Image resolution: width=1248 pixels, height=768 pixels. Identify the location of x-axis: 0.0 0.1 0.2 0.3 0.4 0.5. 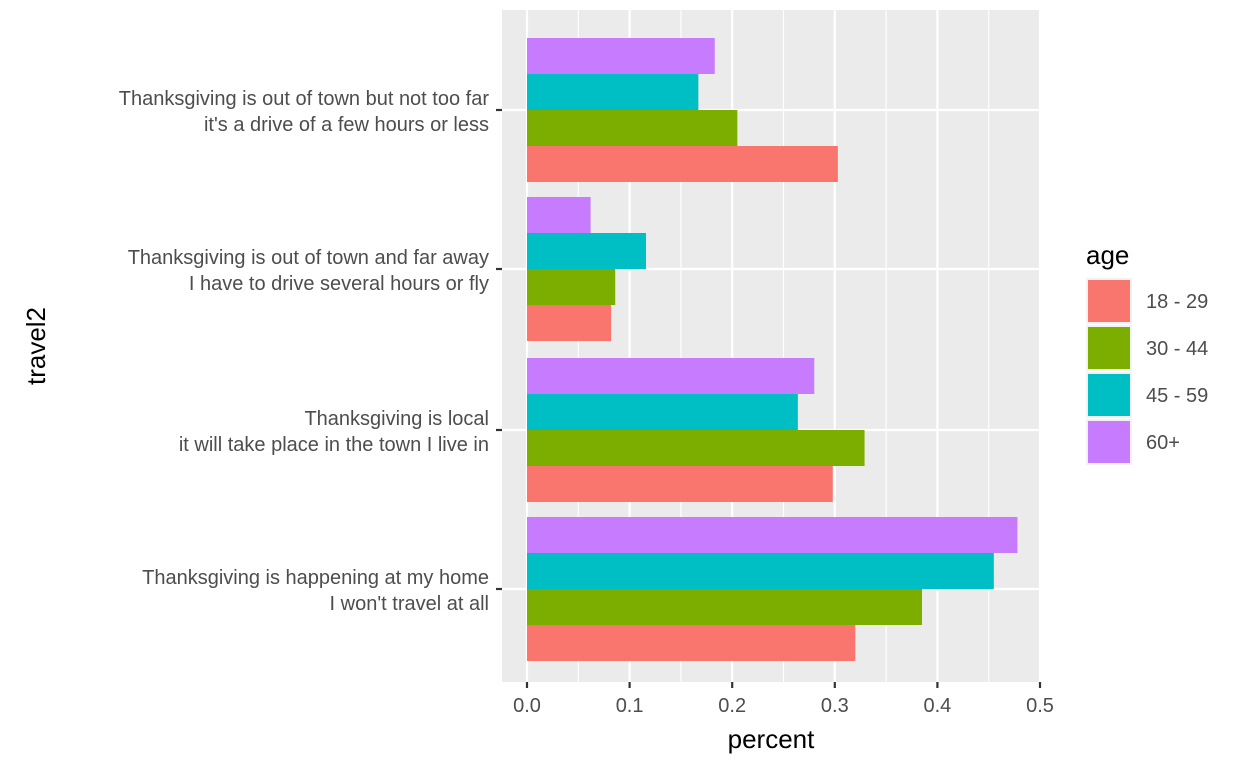
(783, 699).